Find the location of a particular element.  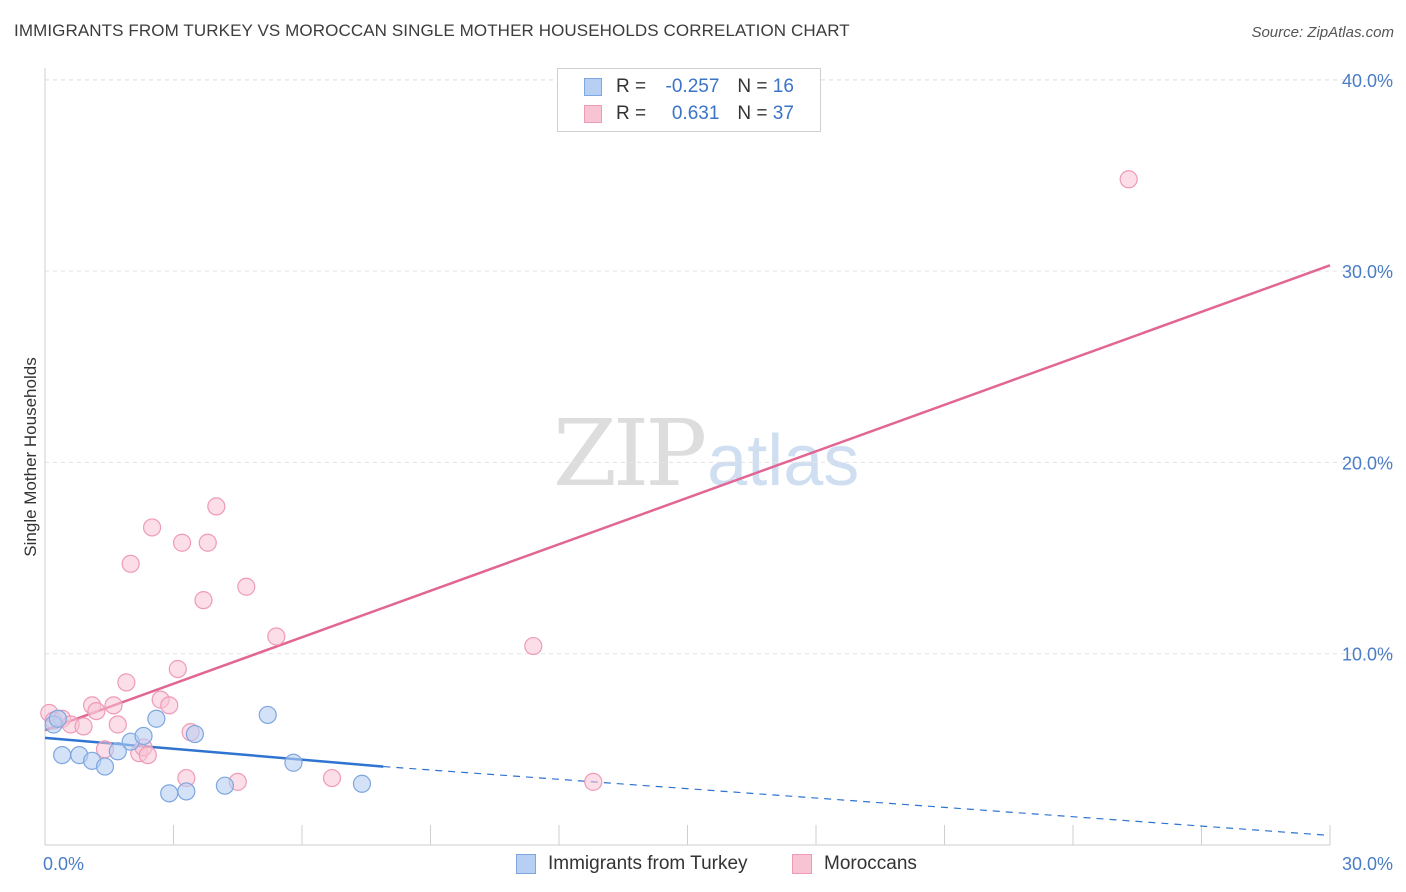

y-axis-label: Single Mother Households is located at coordinates (30, 456).